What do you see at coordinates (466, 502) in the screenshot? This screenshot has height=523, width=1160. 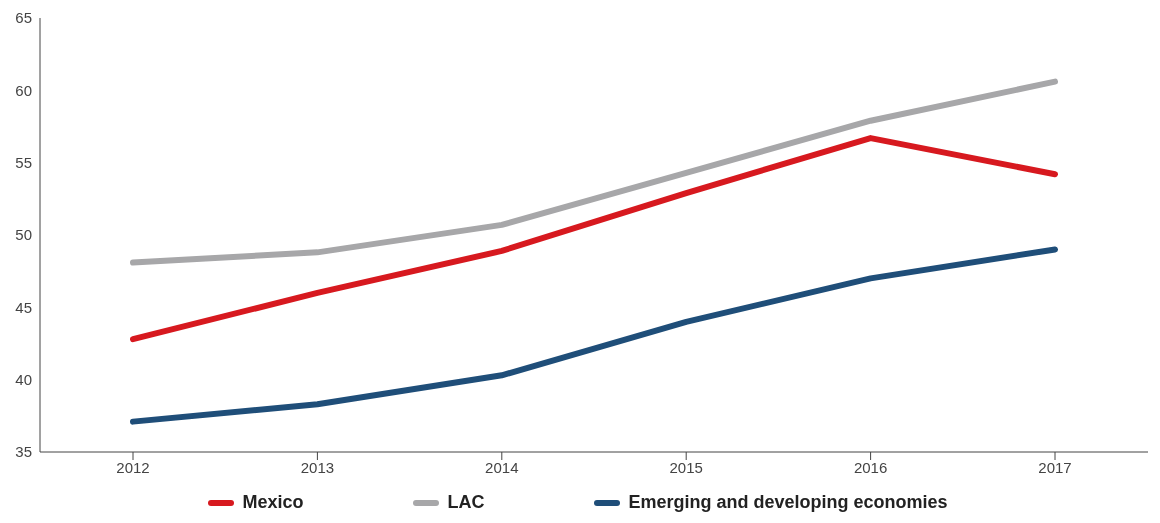 I see `legend-label: LAC` at bounding box center [466, 502].